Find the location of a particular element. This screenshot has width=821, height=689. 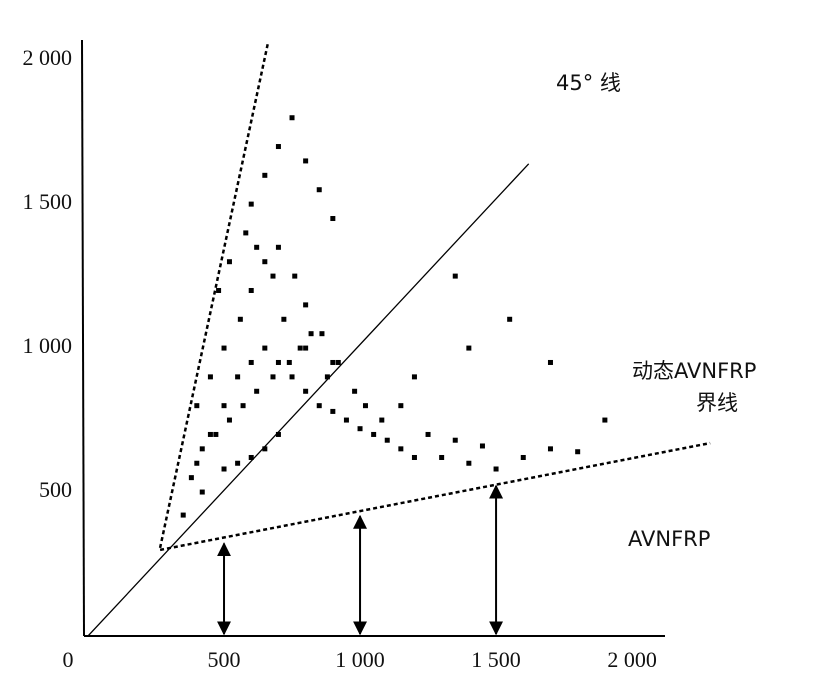

x-tick-label: 2 000 is located at coordinates (632, 659).